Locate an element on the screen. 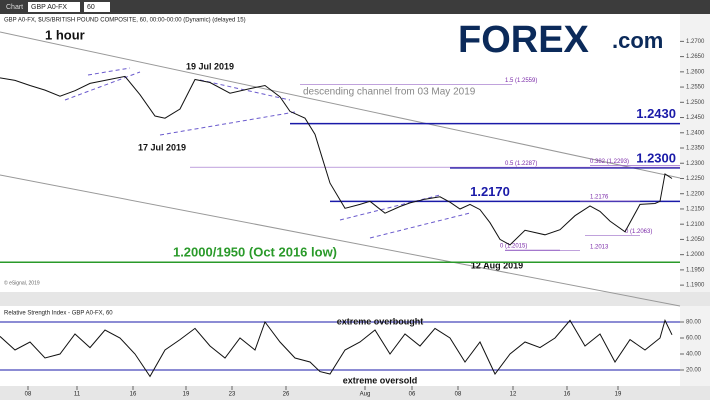  y-tick-label: 1.1950 is located at coordinates (695, 270).